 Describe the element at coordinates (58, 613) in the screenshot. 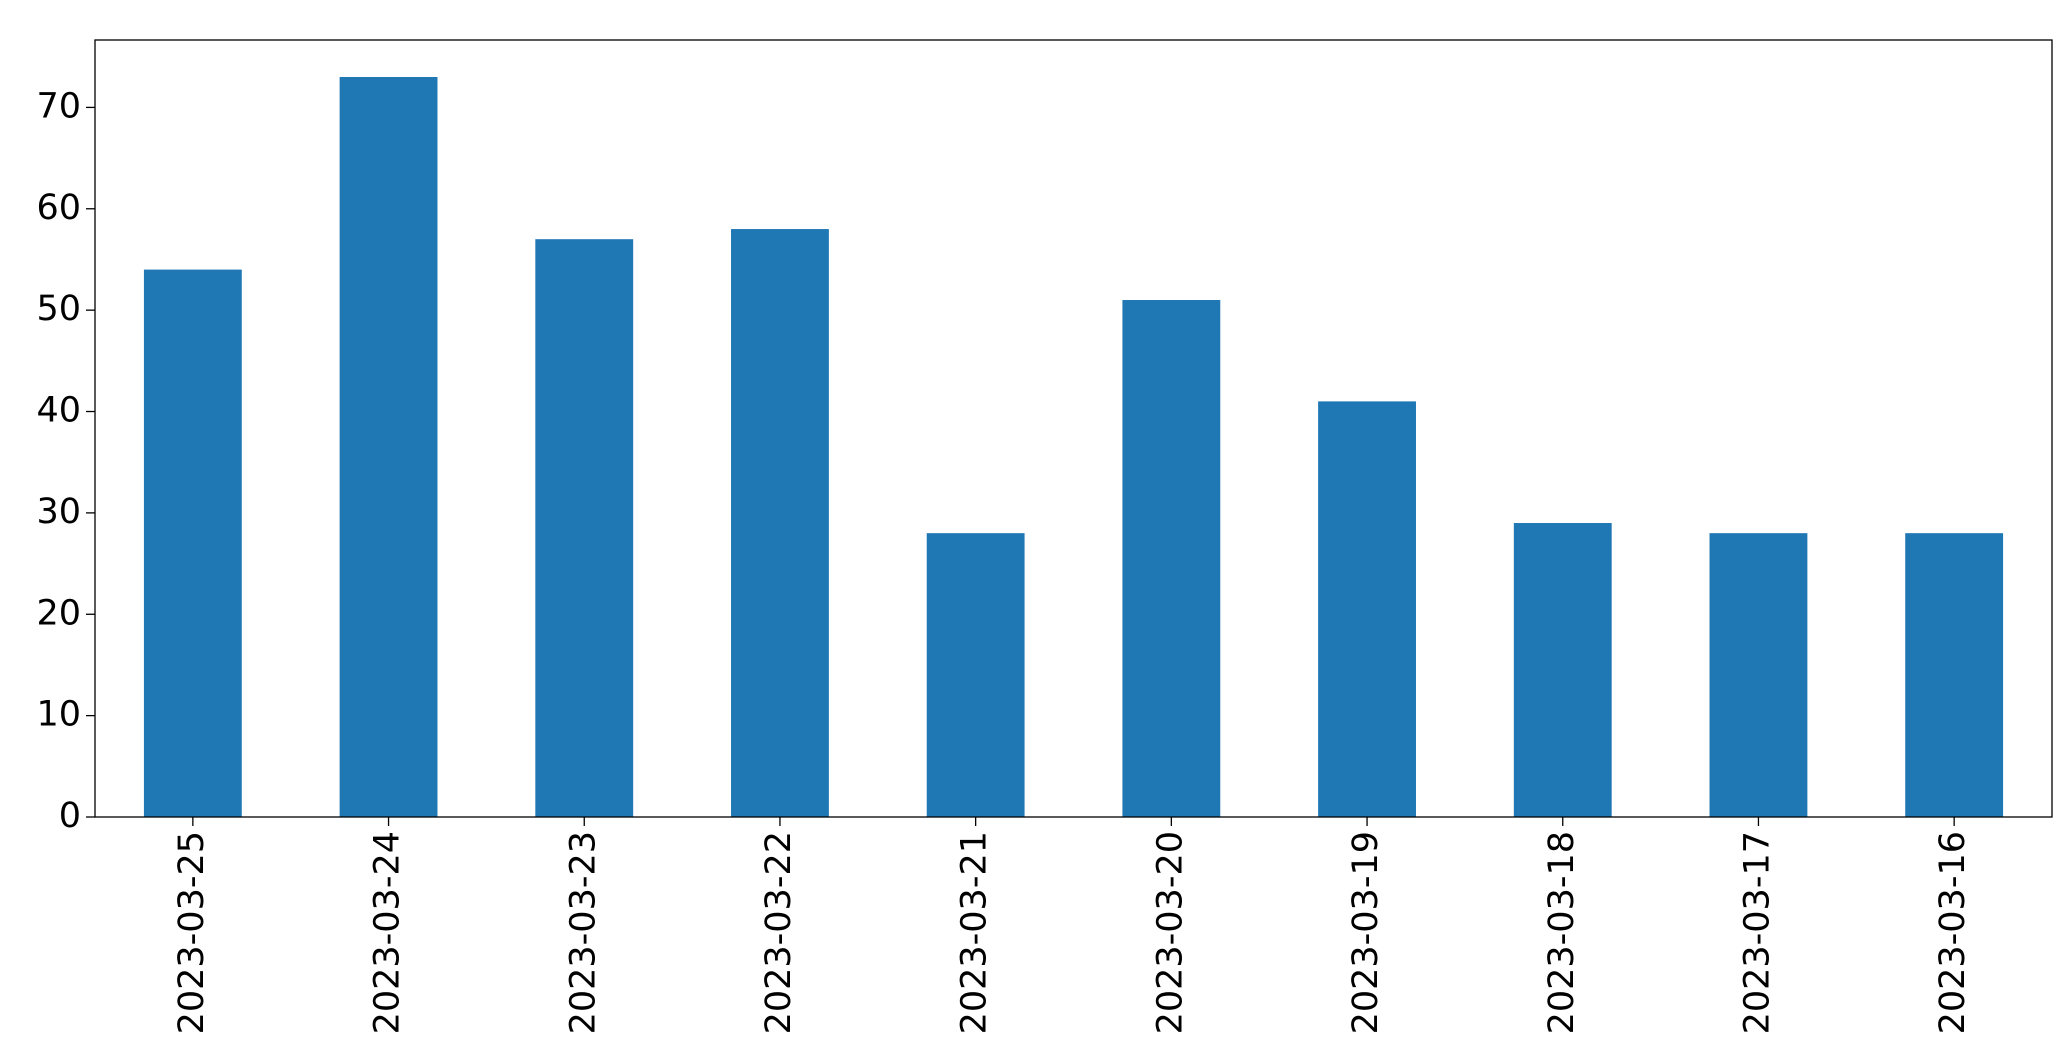

I see `y-tick-label: 20` at that location.